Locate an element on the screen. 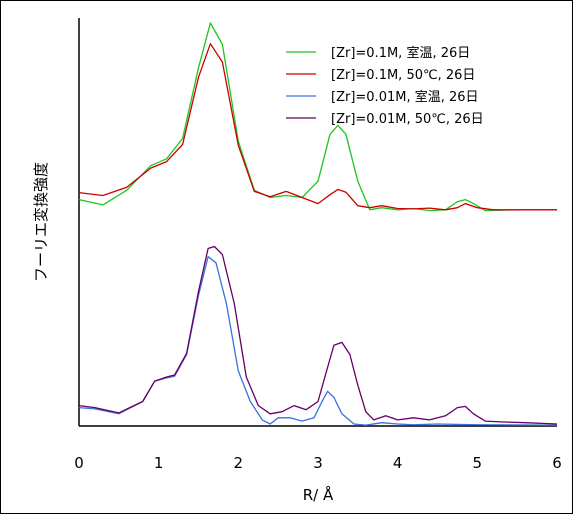 This screenshot has height=514, width=573. x-tick-label: 4 is located at coordinates (398, 463).